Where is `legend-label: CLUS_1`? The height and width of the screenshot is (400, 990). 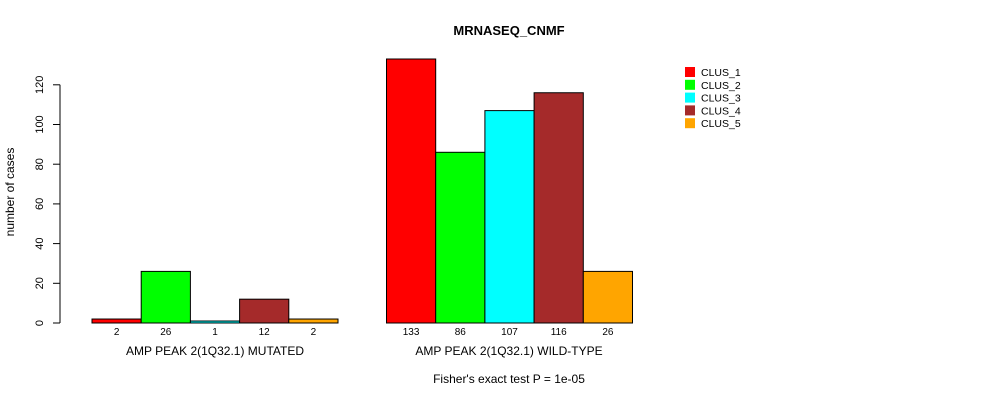
legend-label: CLUS_1 is located at coordinates (721, 73).